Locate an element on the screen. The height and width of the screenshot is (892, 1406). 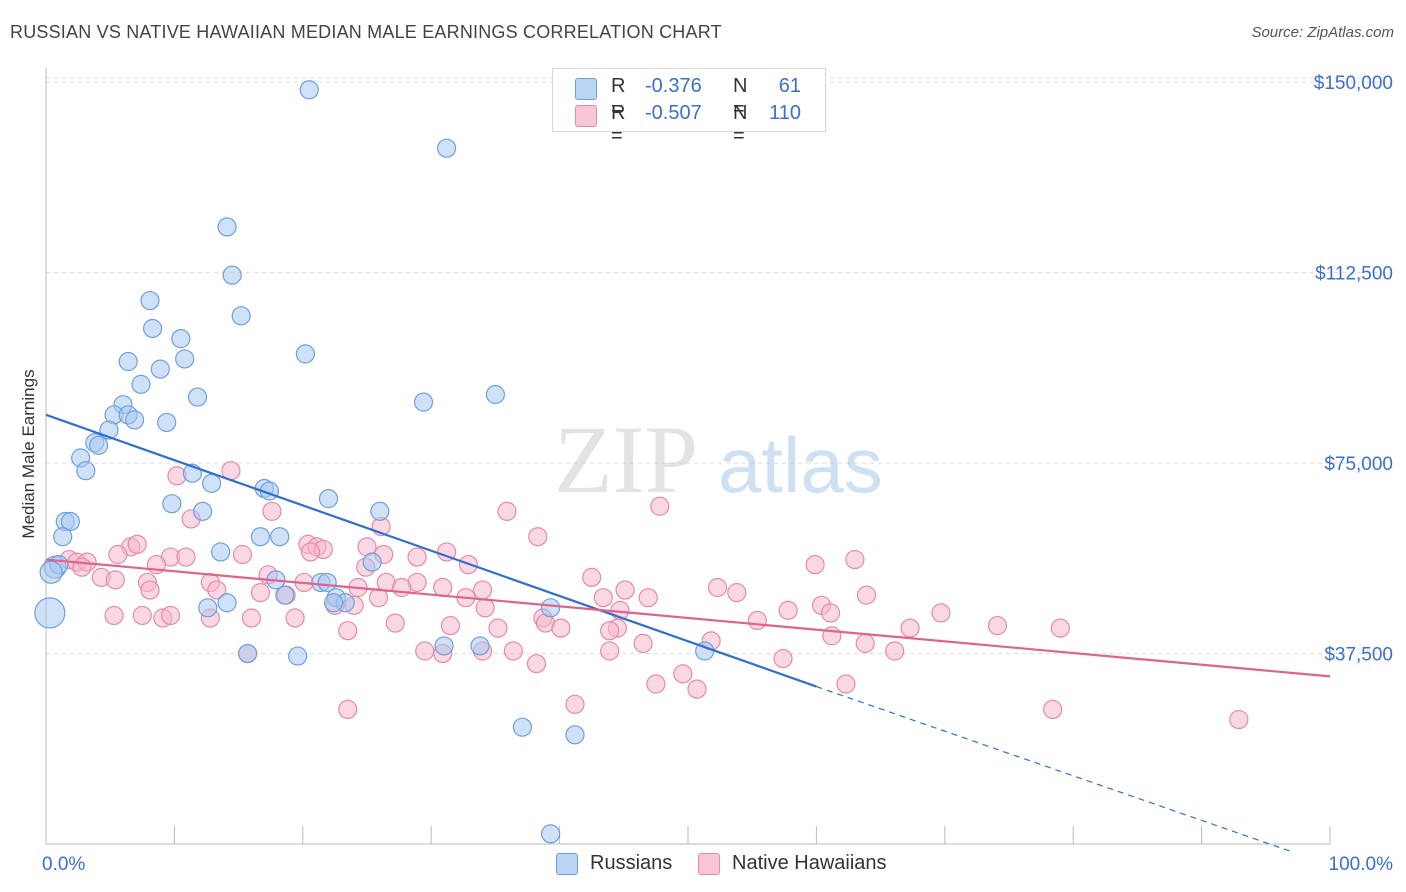
hawaiians-trend-line is located at coordinates (688, 618).